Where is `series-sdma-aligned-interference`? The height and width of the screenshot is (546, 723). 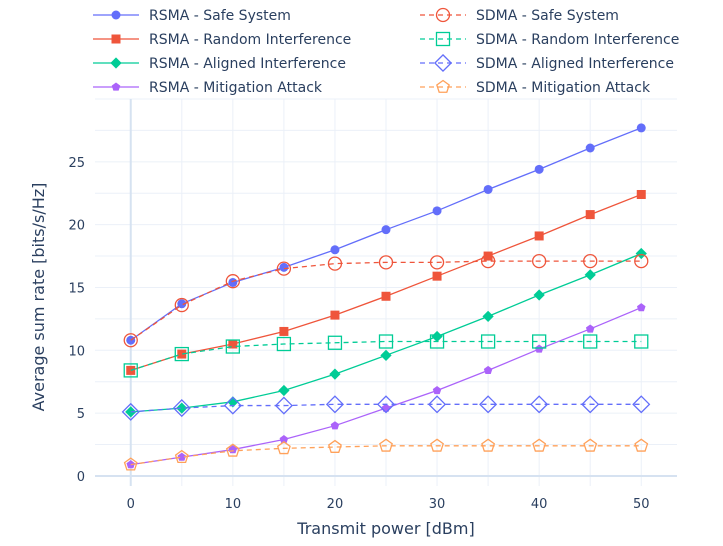
series-sdma-aligned-interference is located at coordinates (386, 408).